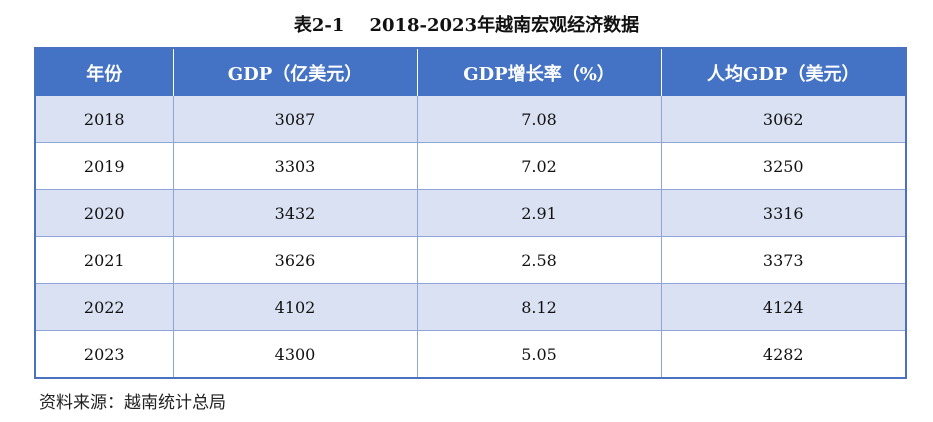 This screenshot has height=422, width=933. What do you see at coordinates (539, 354) in the screenshot?
I see `cell-gdp-growth: 5.05` at bounding box center [539, 354].